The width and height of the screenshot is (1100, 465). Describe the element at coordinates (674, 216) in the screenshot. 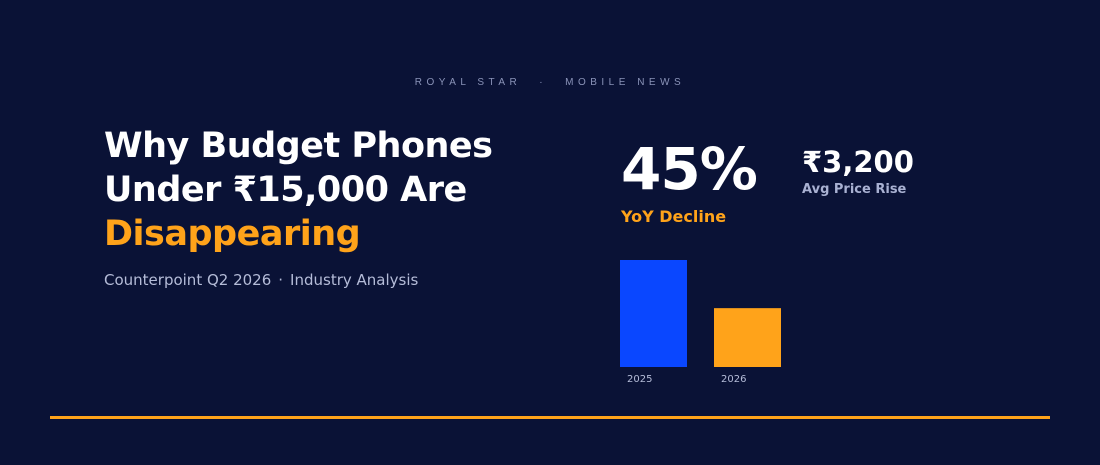

I see `yoy-decline-label: YoY Decline` at that location.